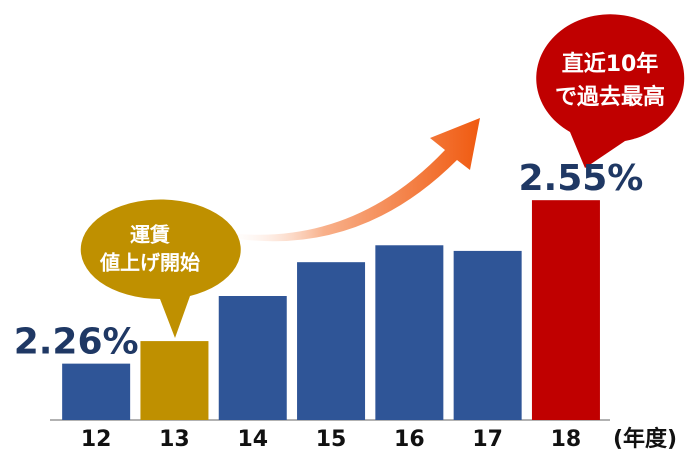 Image resolution: width=700 pixels, height=464 pixels. Describe the element at coordinates (645, 439) in the screenshot. I see `x-axis-unit: (年度)` at that location.